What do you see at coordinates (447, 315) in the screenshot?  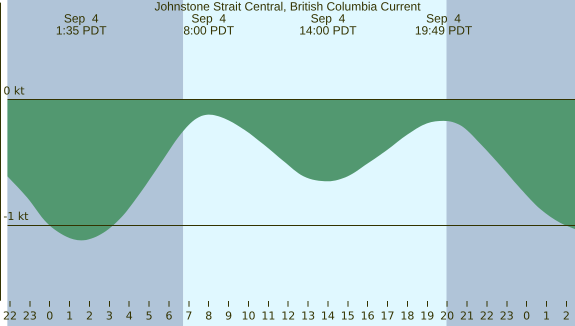 I see `x-tick-label: 20` at bounding box center [447, 315].